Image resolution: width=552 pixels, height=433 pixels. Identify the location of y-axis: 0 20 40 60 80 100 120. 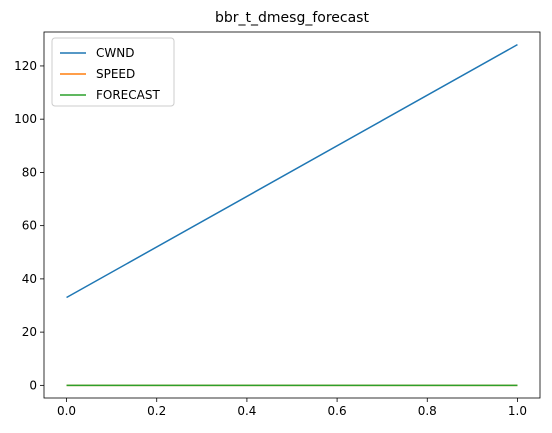
(29, 225).